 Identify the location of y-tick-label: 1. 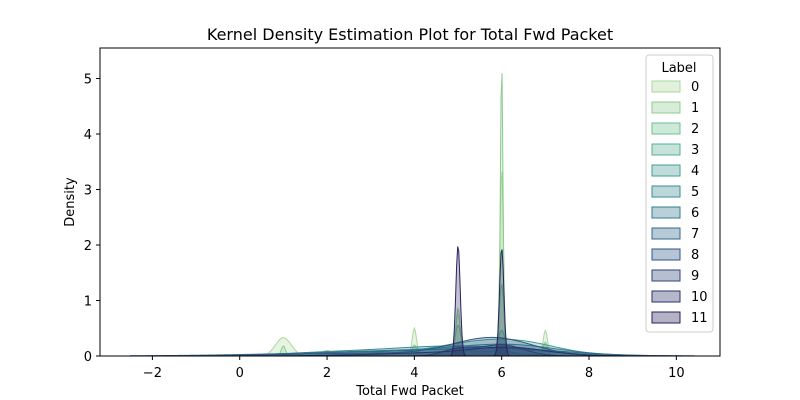
(88, 302).